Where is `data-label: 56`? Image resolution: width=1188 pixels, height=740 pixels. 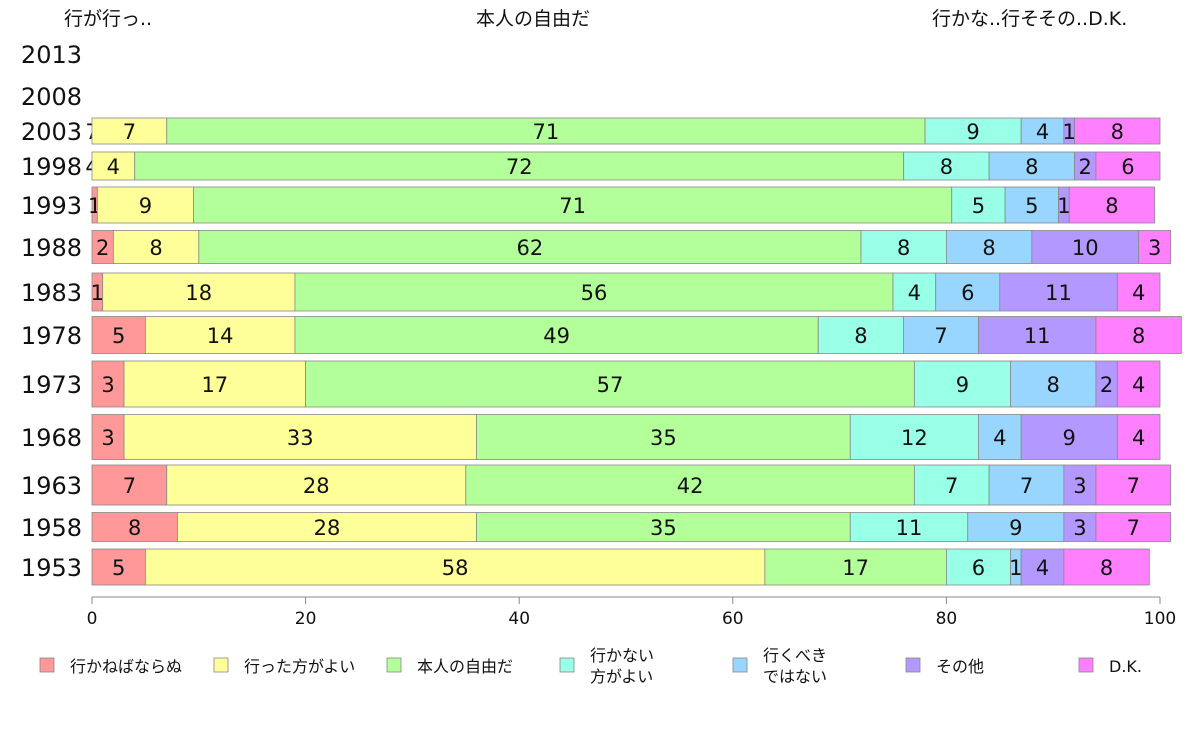
data-label: 56 is located at coordinates (594, 293).